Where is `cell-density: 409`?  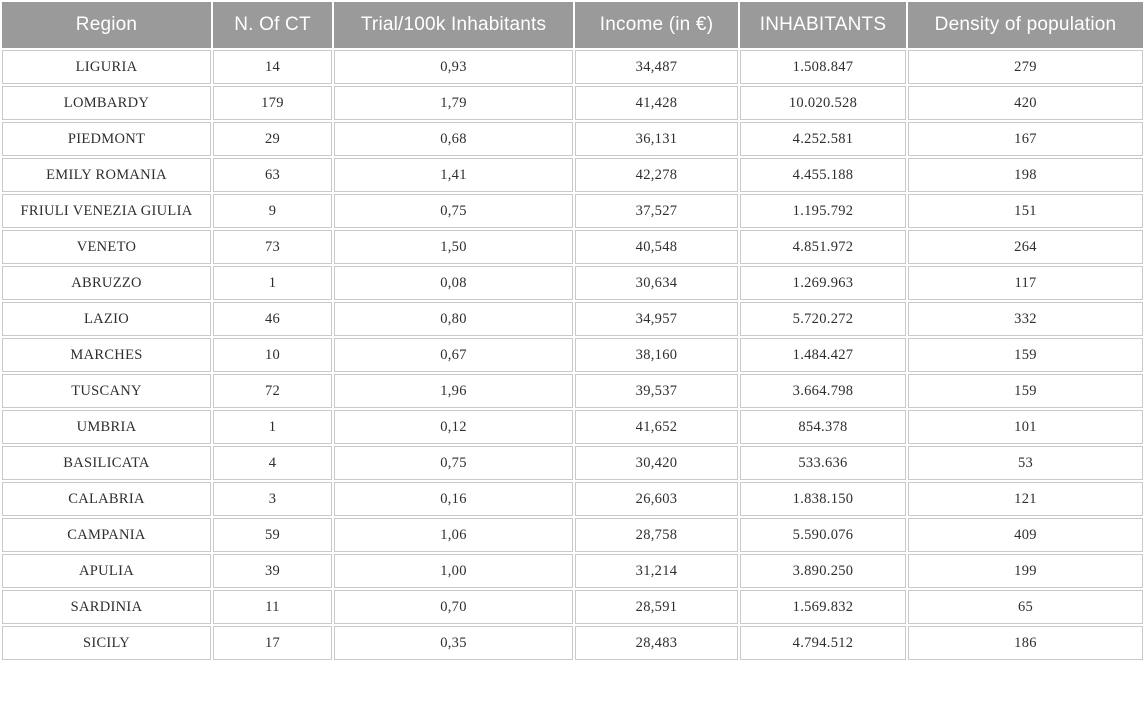
cell-density: 409 is located at coordinates (1025, 535).